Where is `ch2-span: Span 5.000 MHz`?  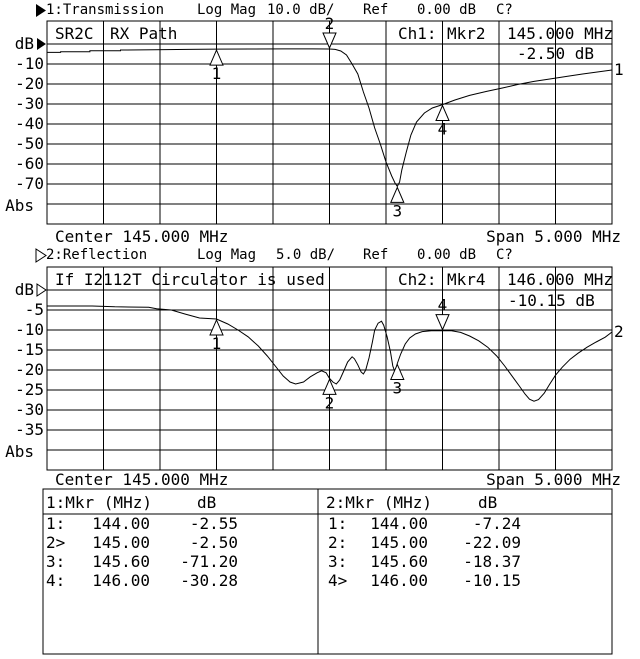 ch2-span: Span 5.000 MHz is located at coordinates (553, 479).